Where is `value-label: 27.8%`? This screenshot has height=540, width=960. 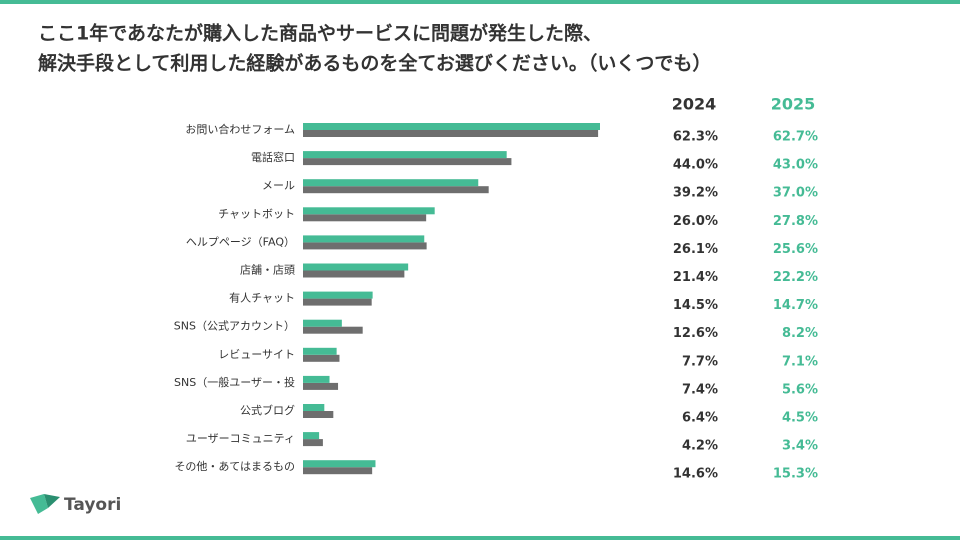 value-label: 27.8% is located at coordinates (795, 221).